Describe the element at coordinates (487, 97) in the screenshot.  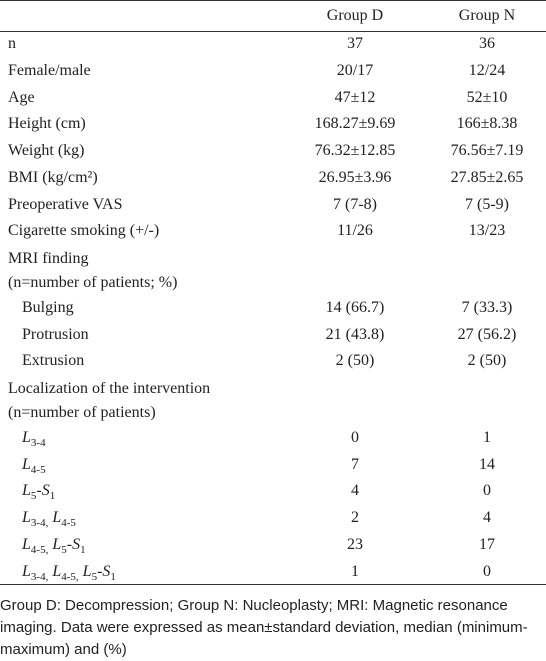
I see `cell-value: 52±10` at that location.